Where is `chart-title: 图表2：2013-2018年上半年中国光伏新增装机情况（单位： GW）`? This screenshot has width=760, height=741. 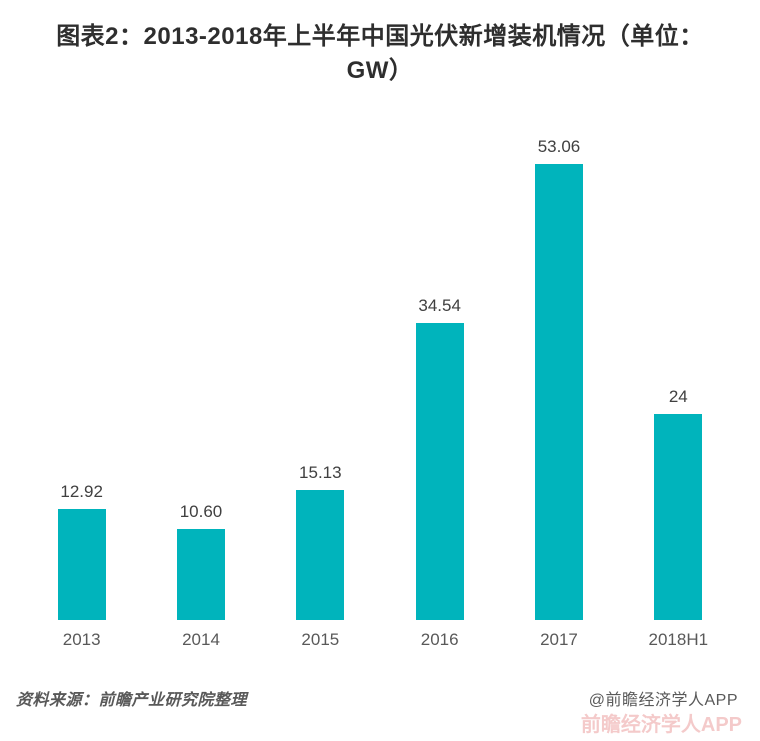 chart-title: 图表2：2013-2018年上半年中国光伏新增装机情况（单位： GW） is located at coordinates (380, 44).